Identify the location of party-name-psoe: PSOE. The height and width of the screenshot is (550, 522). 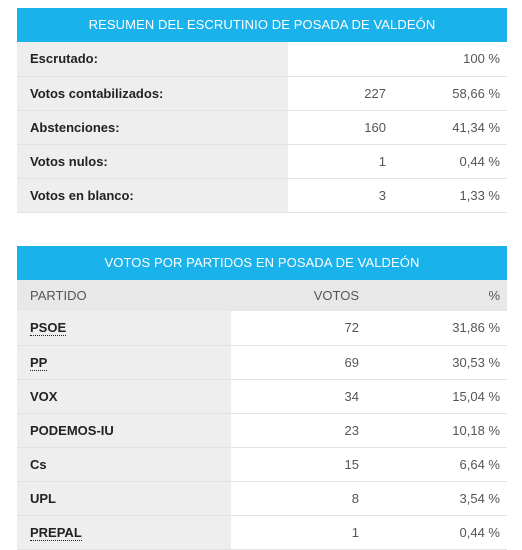
(48, 328).